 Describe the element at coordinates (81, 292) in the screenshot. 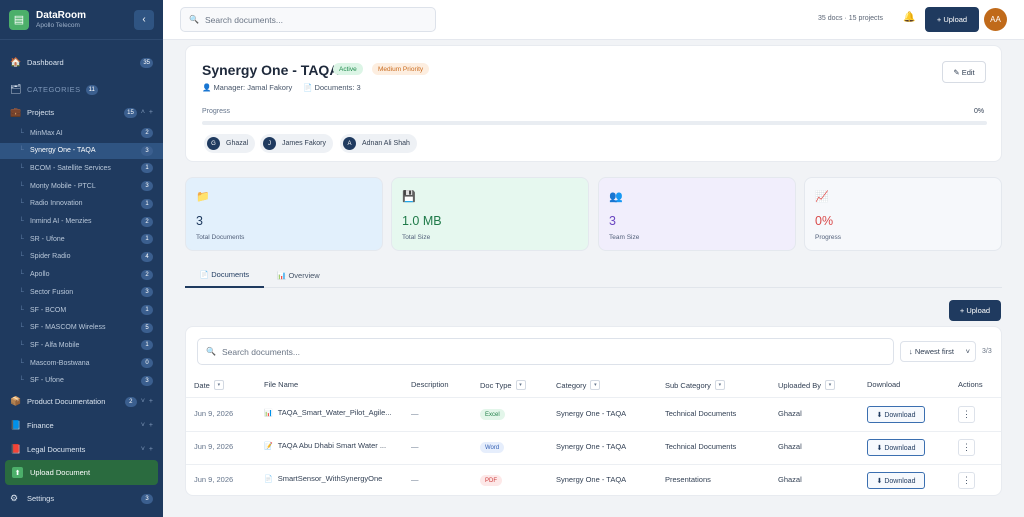

I see `sidebar-project-item: └ Sector Fusion 3` at that location.